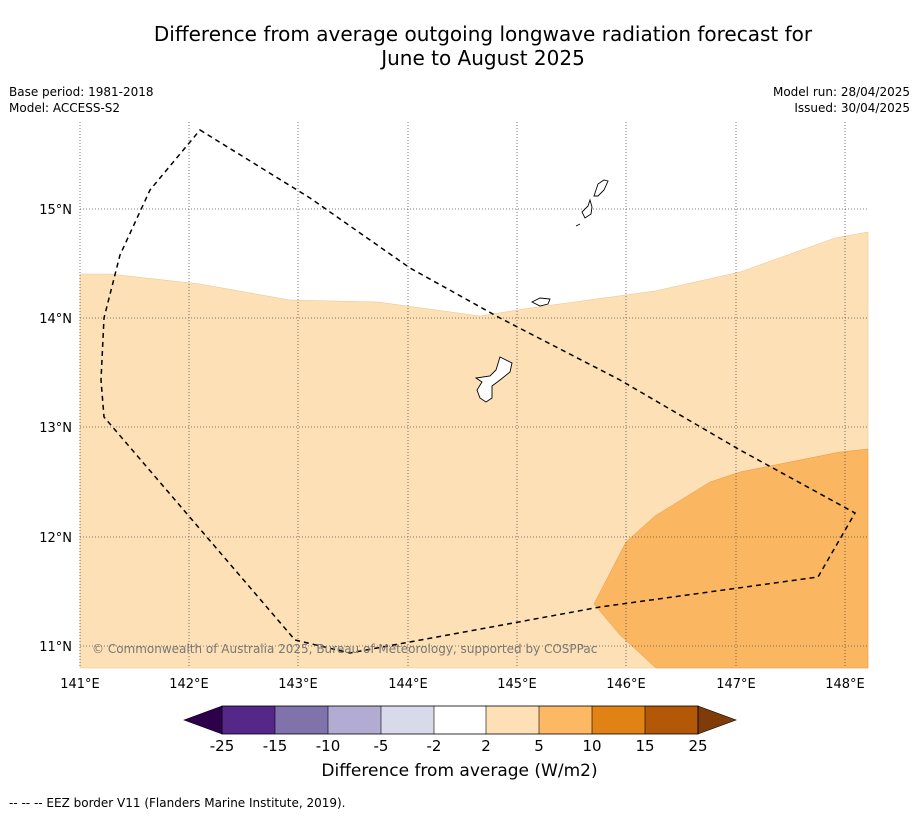  I want to click on lon-tick-148e: 148°E, so click(845, 684).